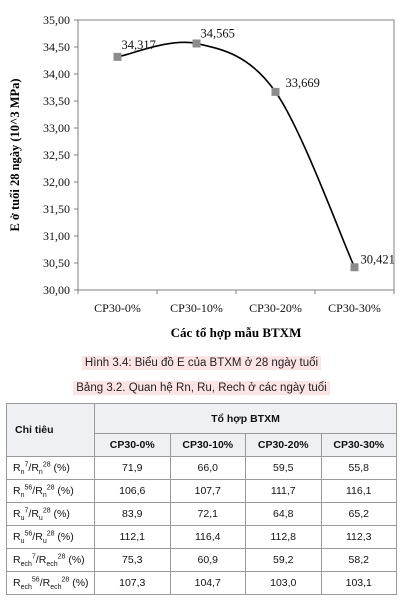  What do you see at coordinates (132, 491) in the screenshot?
I see `table-cell: 106,6` at bounding box center [132, 491].